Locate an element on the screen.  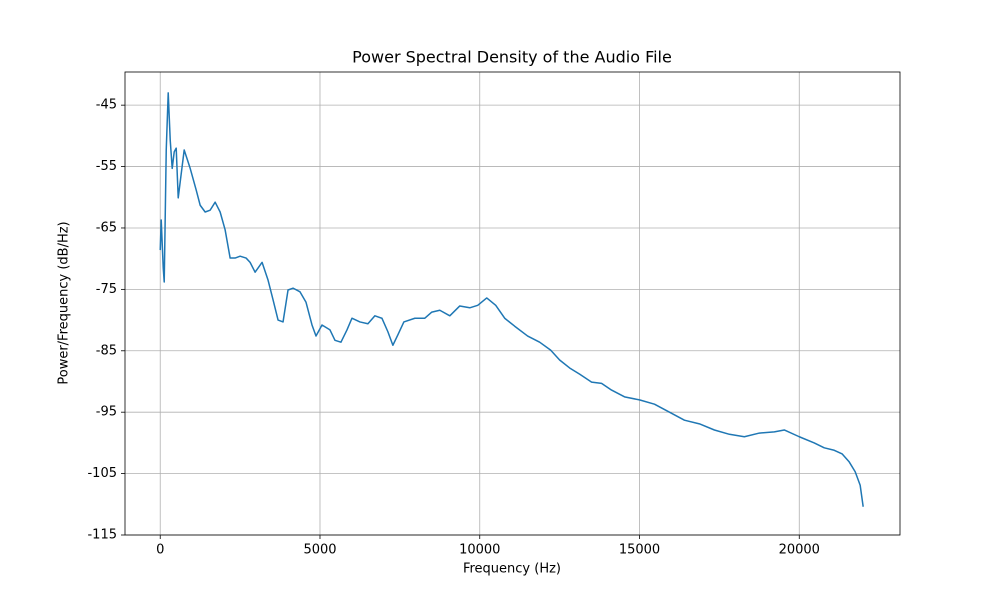
y-tick-label: -105 is located at coordinates (102, 473).